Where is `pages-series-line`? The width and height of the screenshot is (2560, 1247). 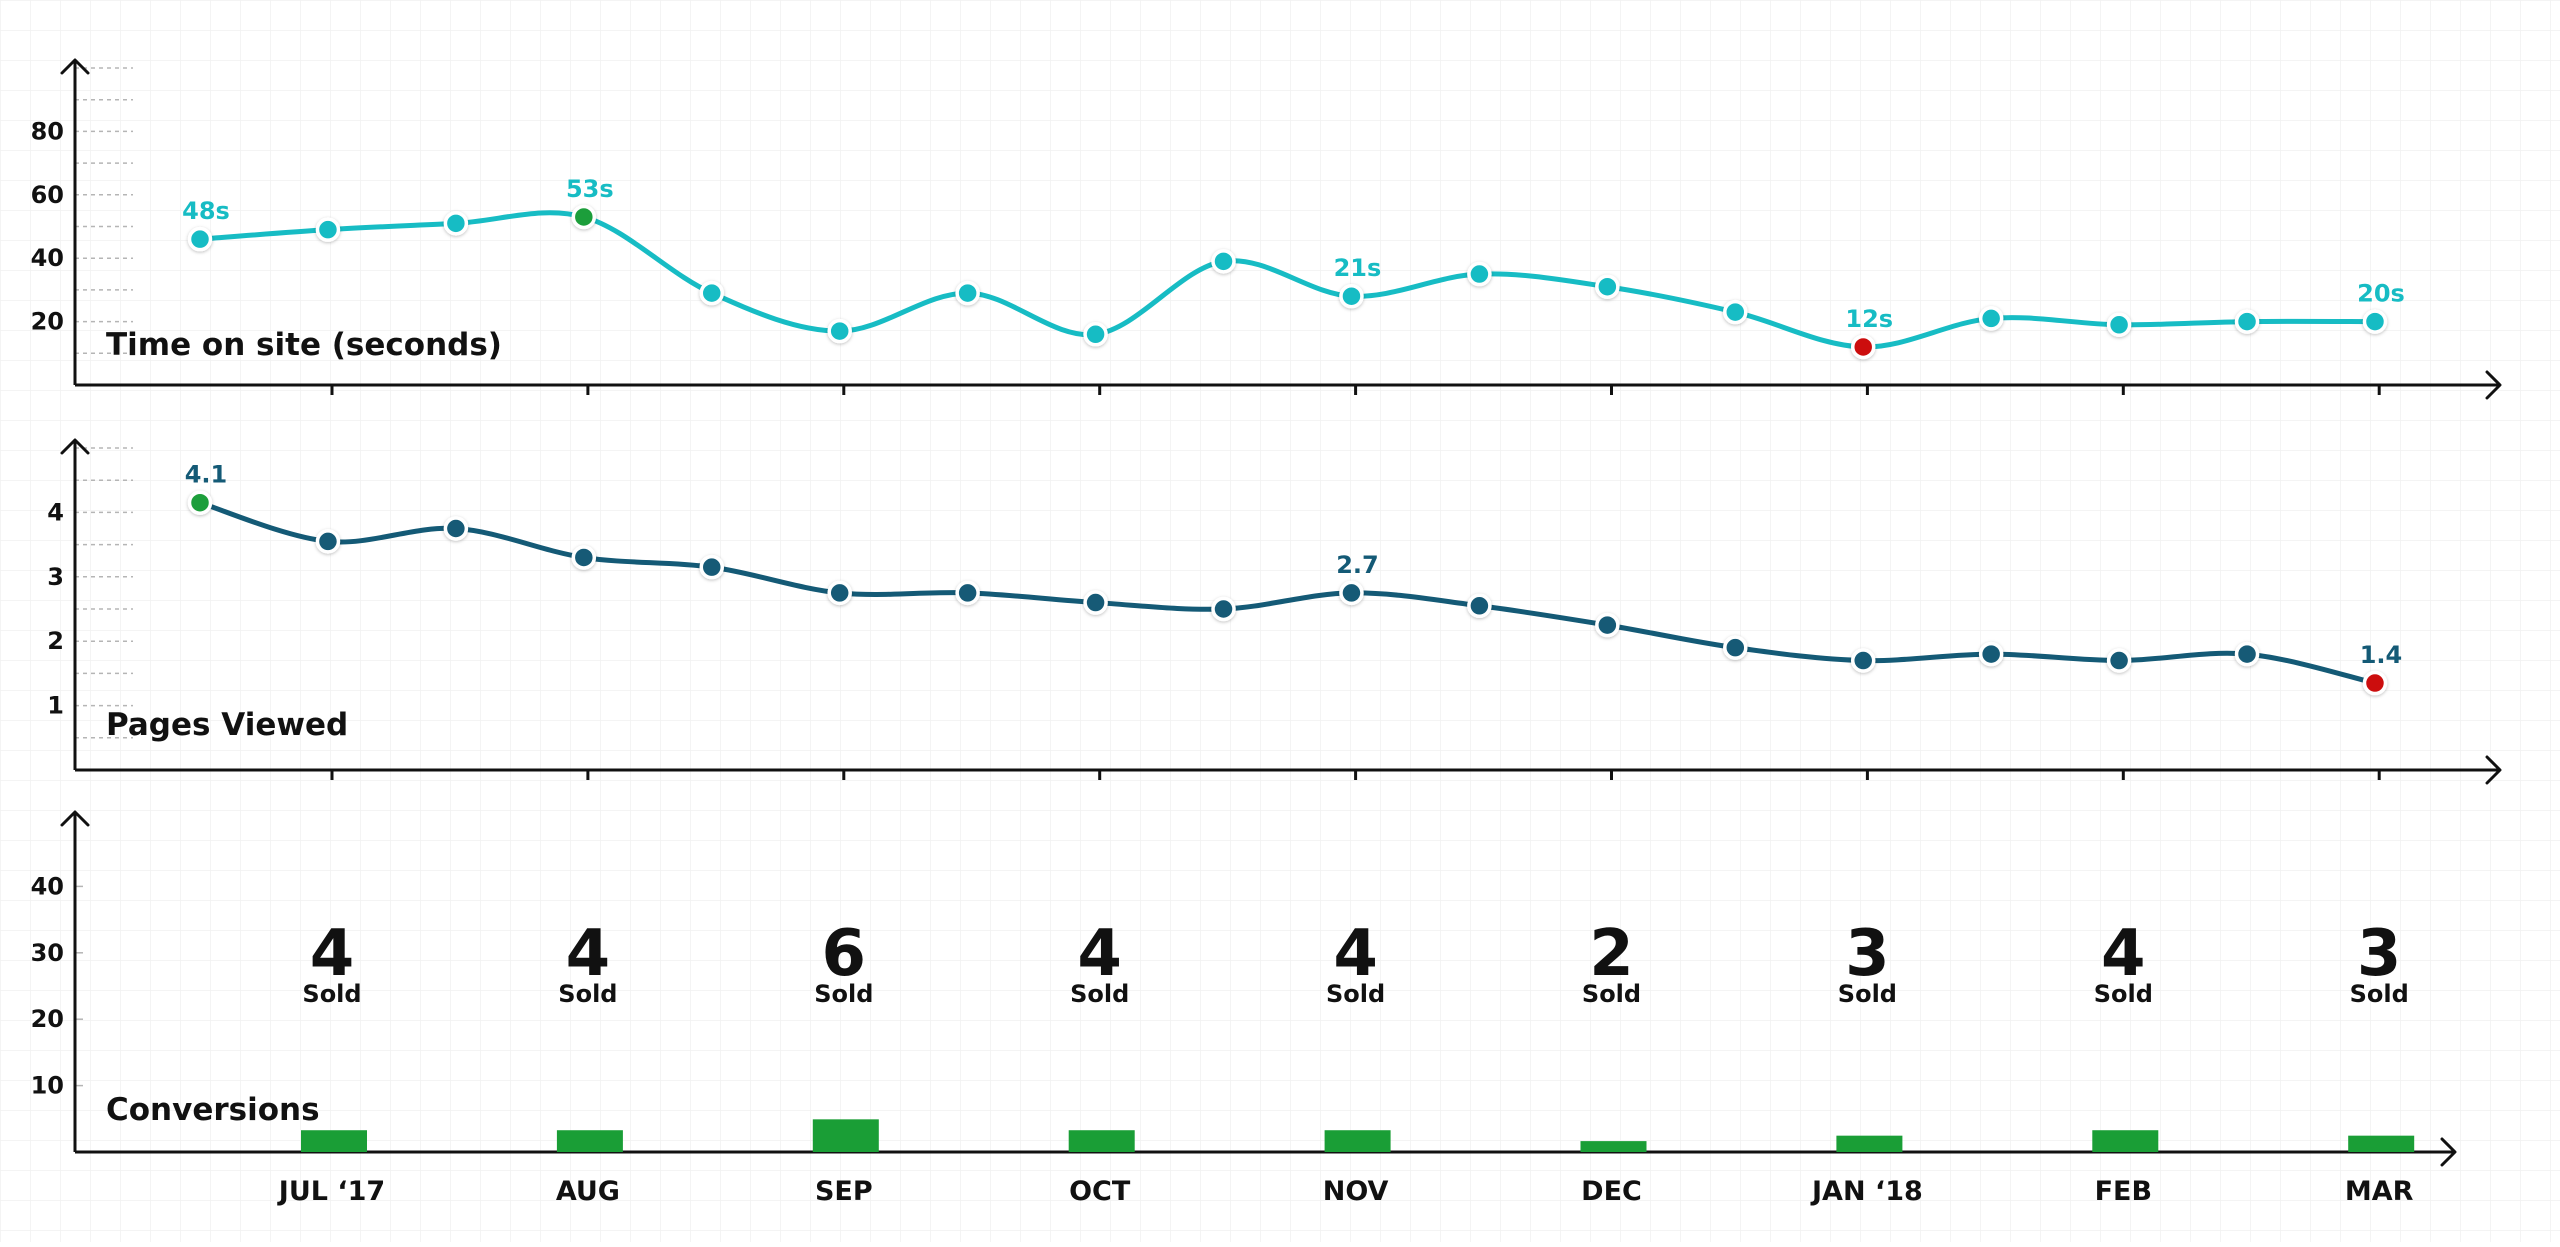 pages-series-line is located at coordinates (1287, 593).